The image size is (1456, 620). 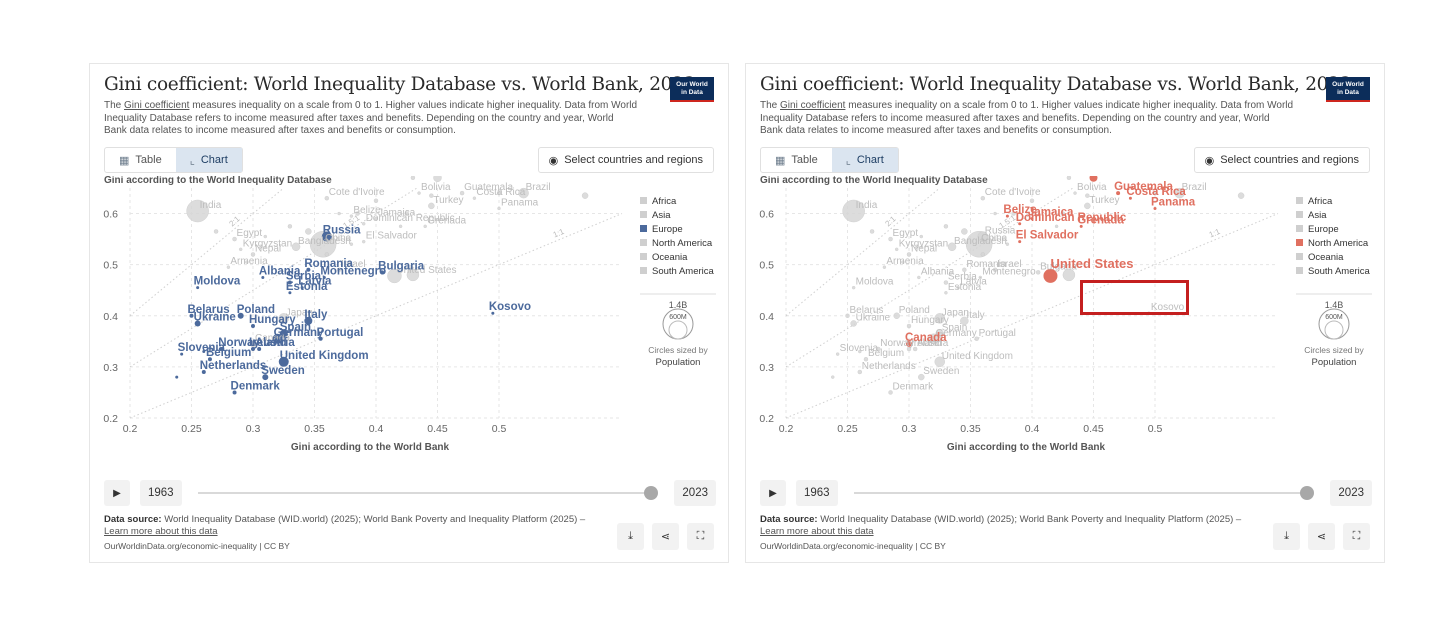 What do you see at coordinates (700, 536) in the screenshot?
I see `fullscreen-button: ⛶` at bounding box center [700, 536].